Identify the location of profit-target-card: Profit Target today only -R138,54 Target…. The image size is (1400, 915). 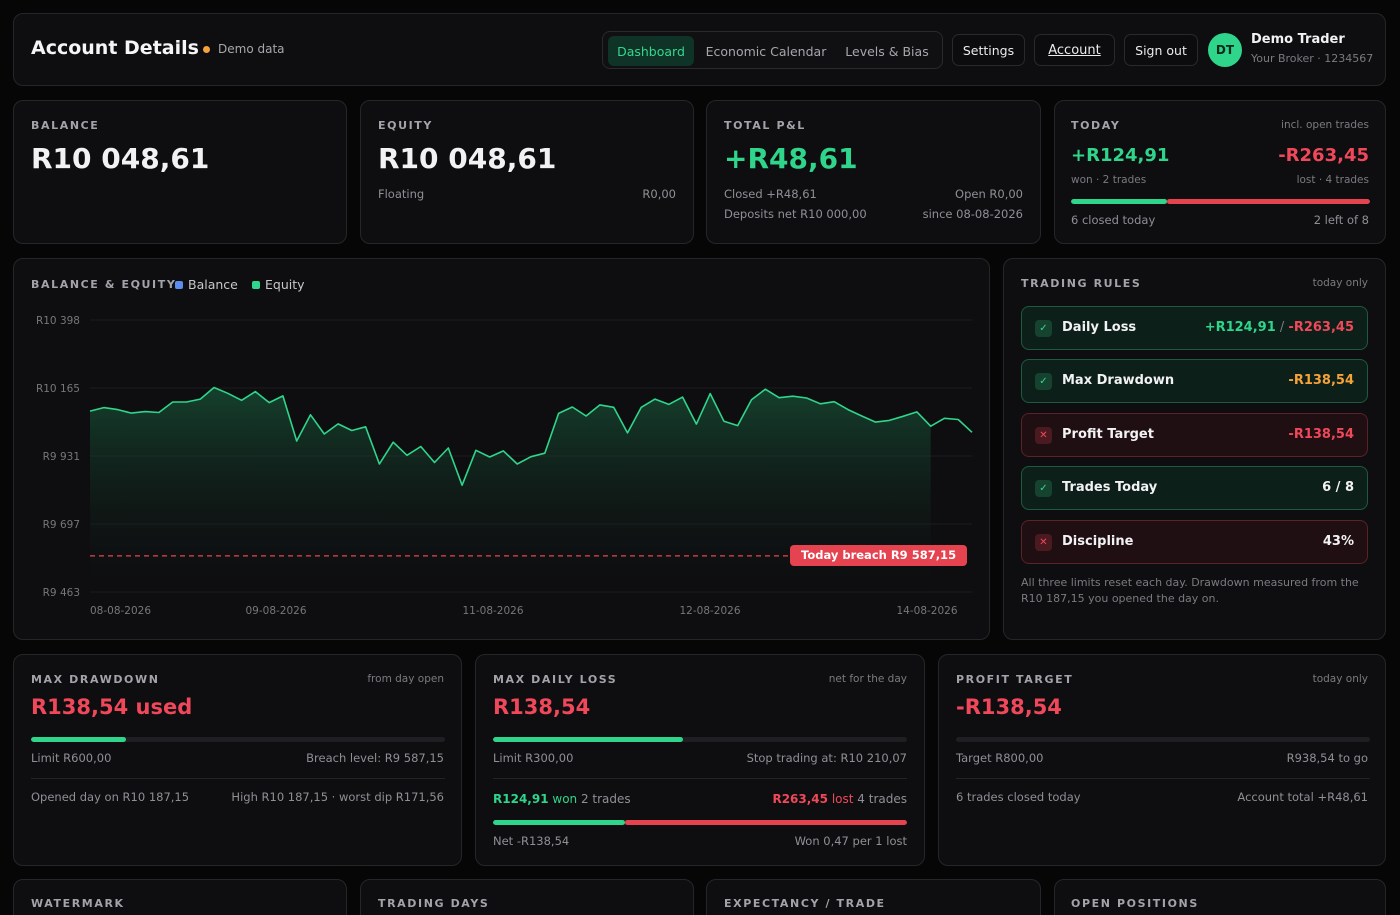
(1162, 760).